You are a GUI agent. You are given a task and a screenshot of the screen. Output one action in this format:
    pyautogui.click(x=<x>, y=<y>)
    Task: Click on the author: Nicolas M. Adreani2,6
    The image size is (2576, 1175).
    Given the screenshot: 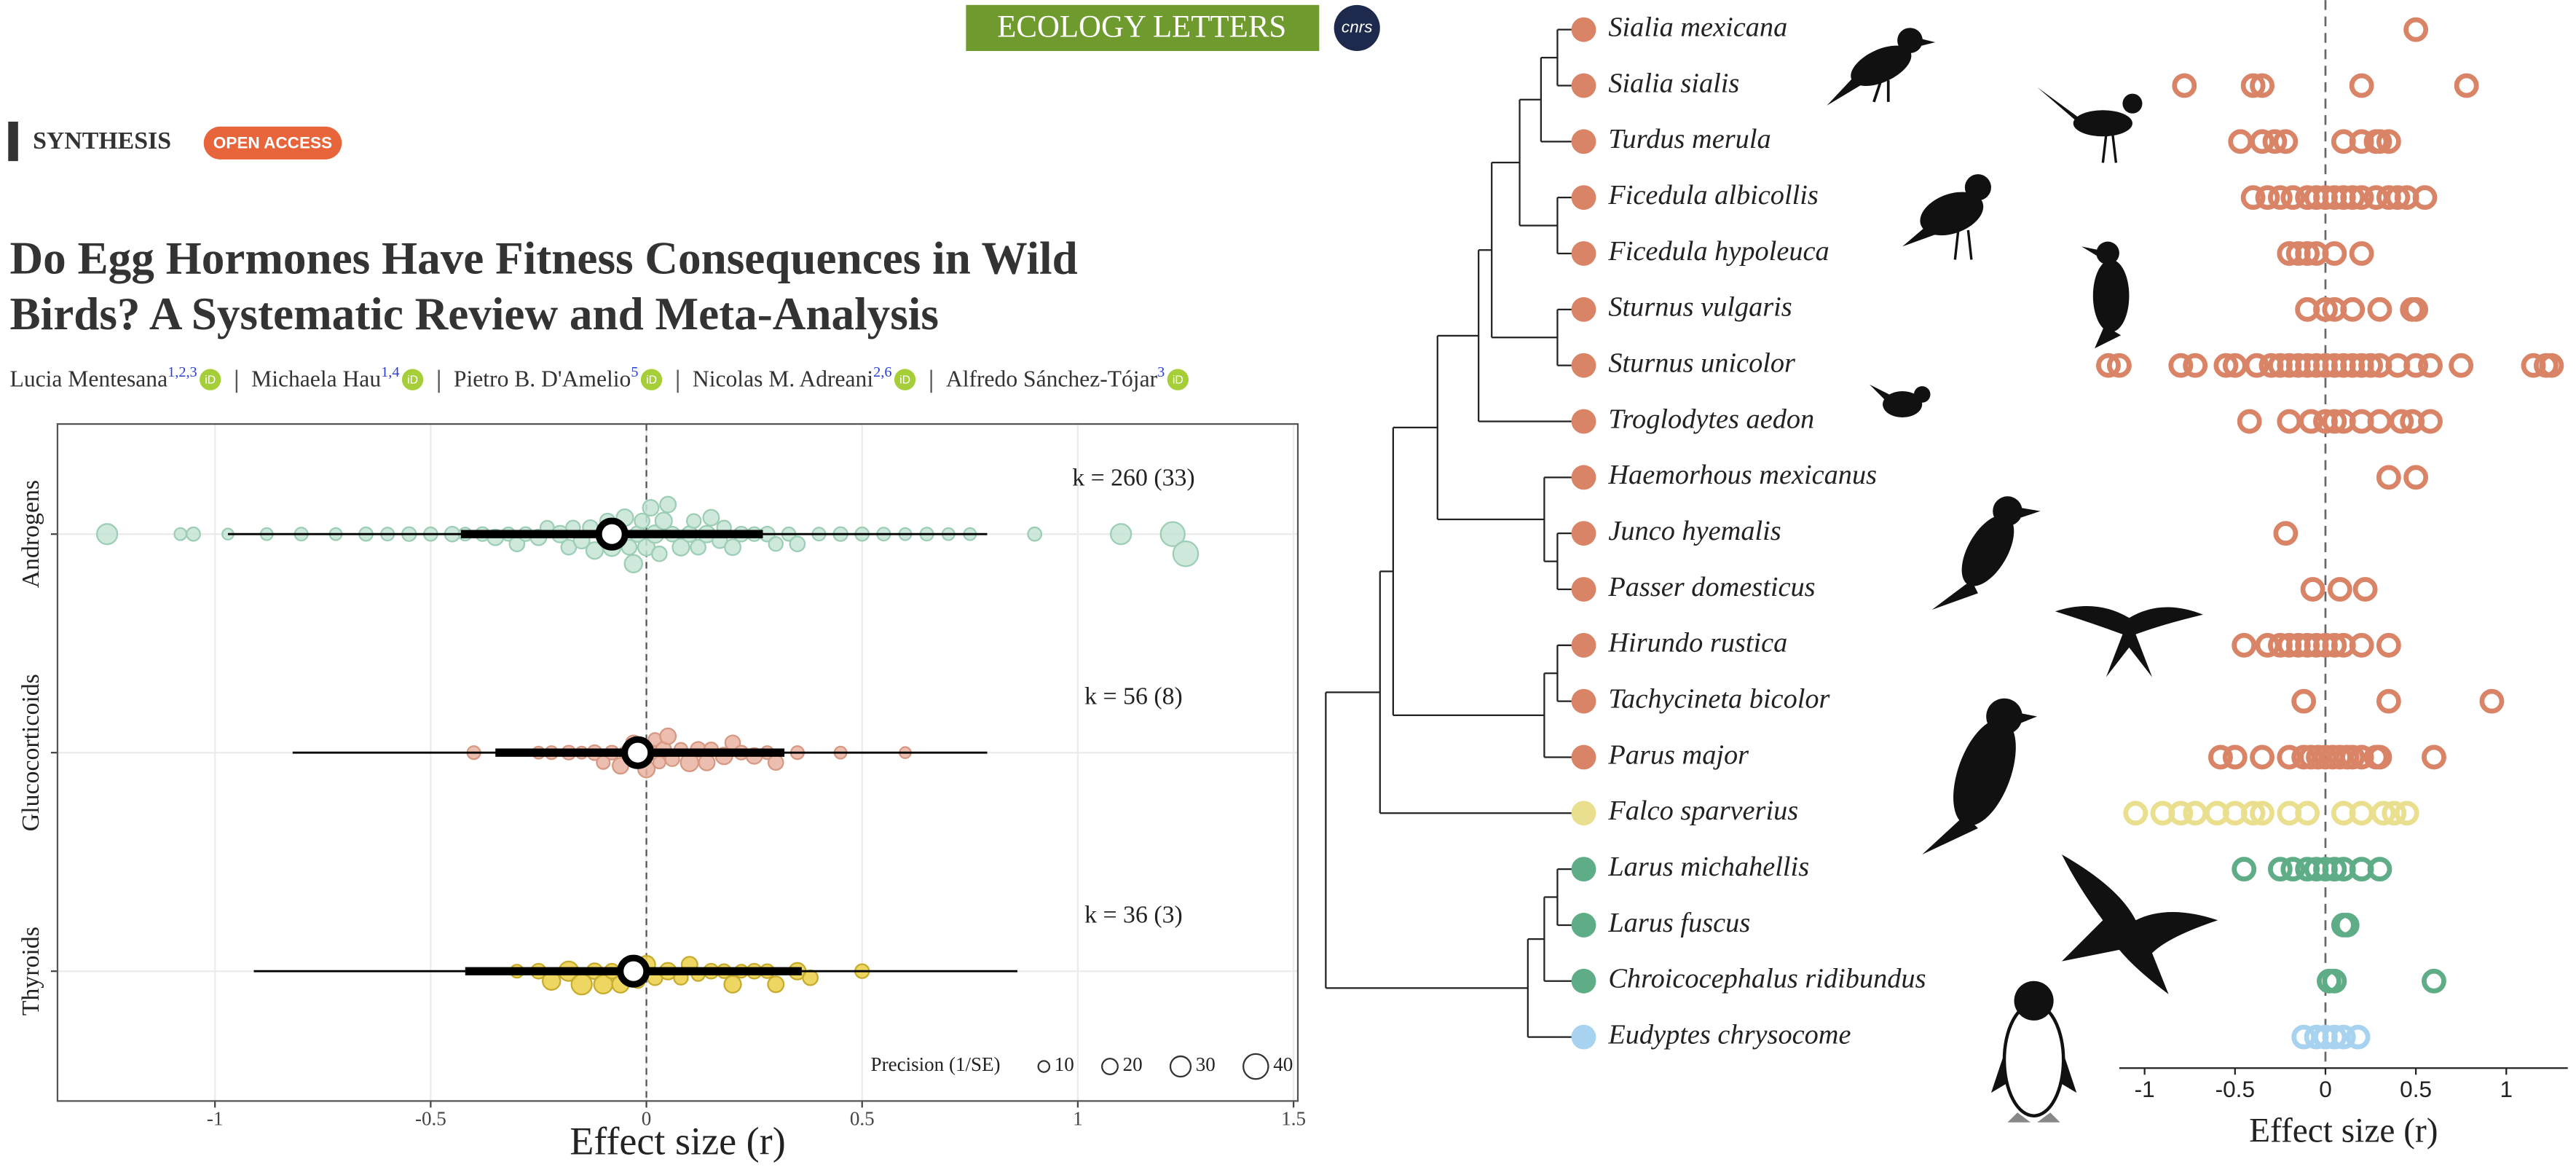 What is the action you would take?
    pyautogui.click(x=792, y=378)
    